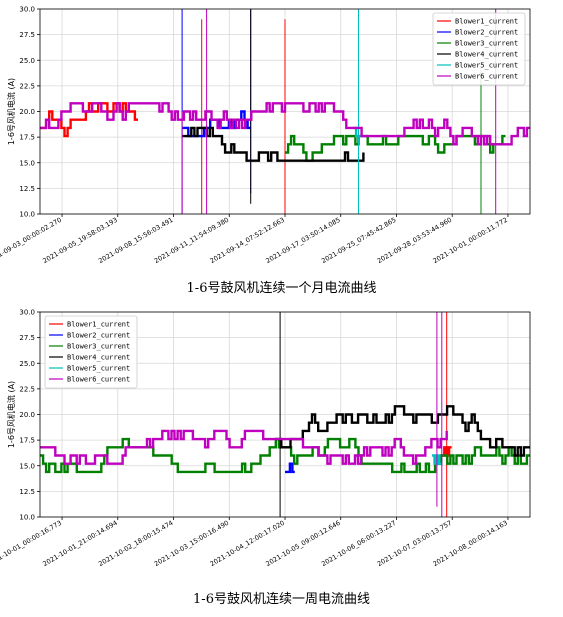 The height and width of the screenshot is (617, 563). Describe the element at coordinates (290, 468) in the screenshot. I see `series-line-Blower2_current` at that location.